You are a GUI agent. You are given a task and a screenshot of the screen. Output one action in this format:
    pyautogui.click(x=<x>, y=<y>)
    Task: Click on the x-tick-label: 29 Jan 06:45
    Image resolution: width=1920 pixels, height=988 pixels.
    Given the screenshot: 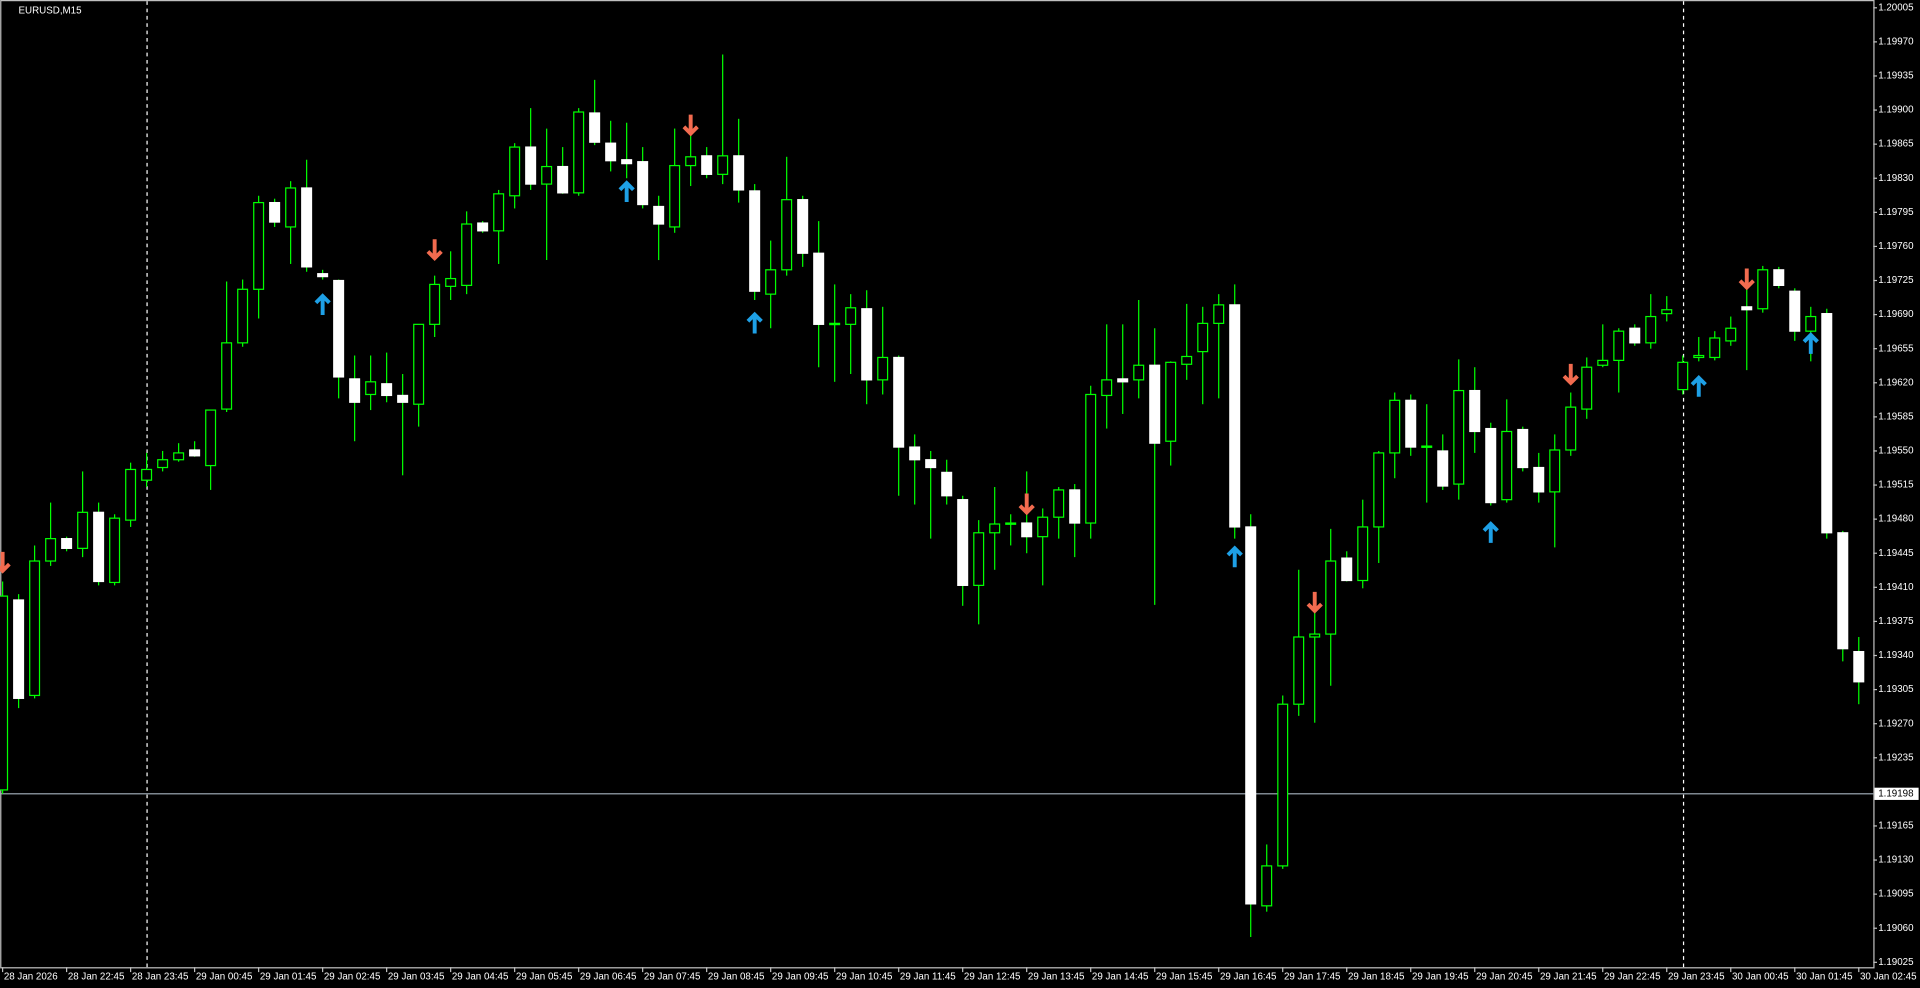 What is the action you would take?
    pyautogui.click(x=608, y=977)
    